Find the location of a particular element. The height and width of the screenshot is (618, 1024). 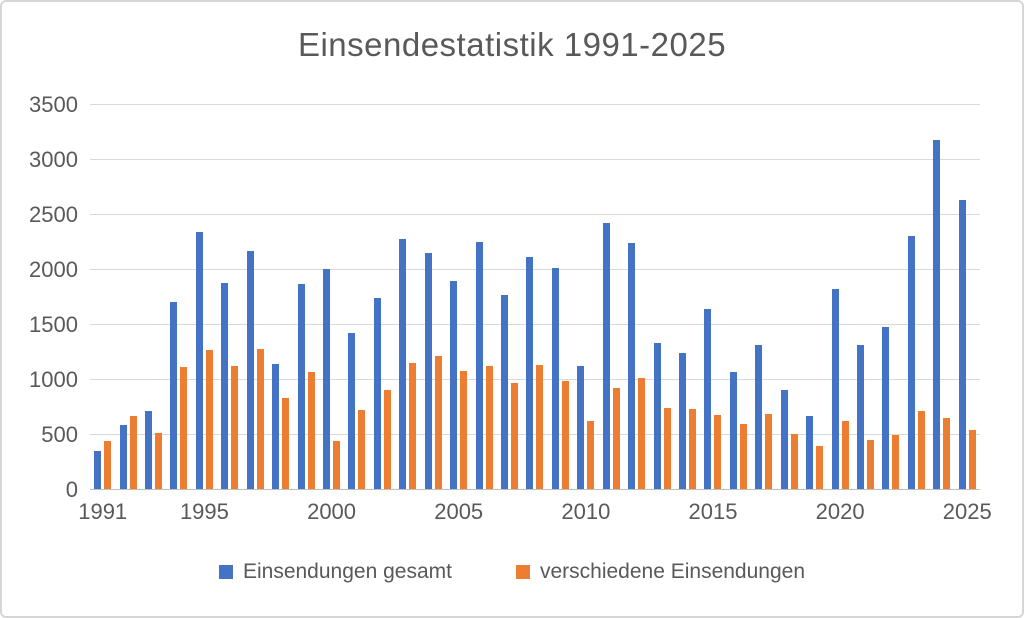

y-tick-label: 2000 is located at coordinates (53, 269).